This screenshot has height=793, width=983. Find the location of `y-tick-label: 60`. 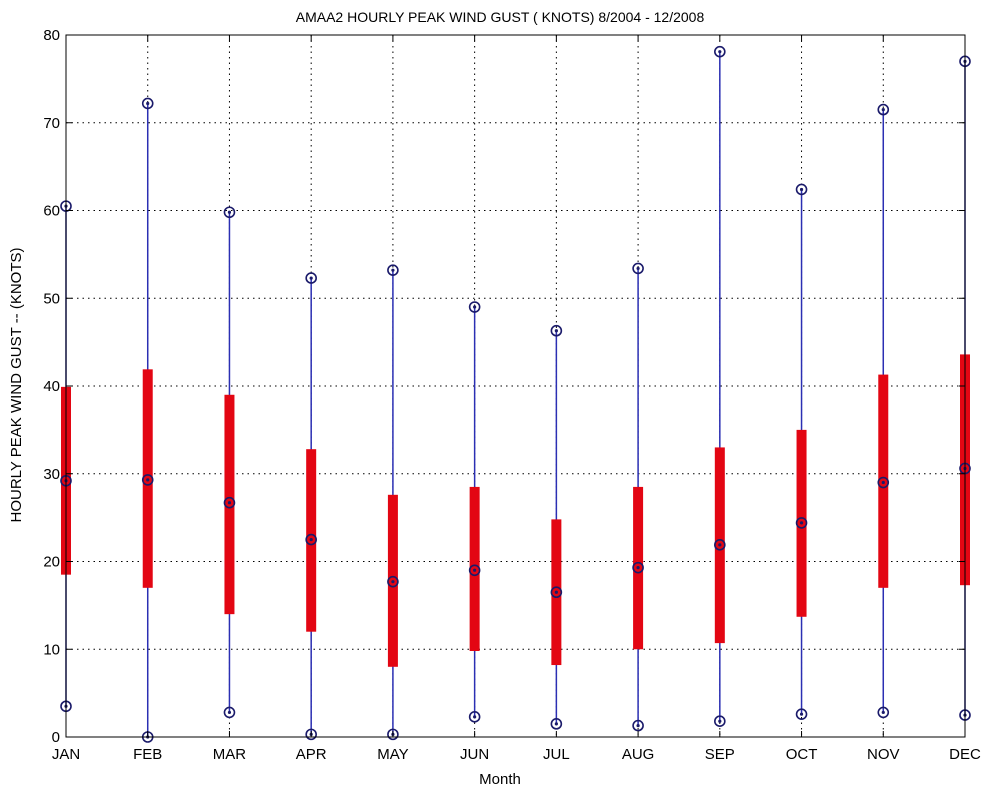

y-tick-label: 60 is located at coordinates (51, 211).